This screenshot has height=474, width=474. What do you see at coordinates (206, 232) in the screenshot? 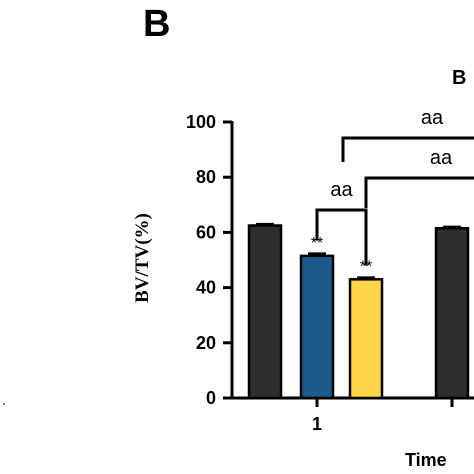
I see `y-tick-label: 60` at bounding box center [206, 232].